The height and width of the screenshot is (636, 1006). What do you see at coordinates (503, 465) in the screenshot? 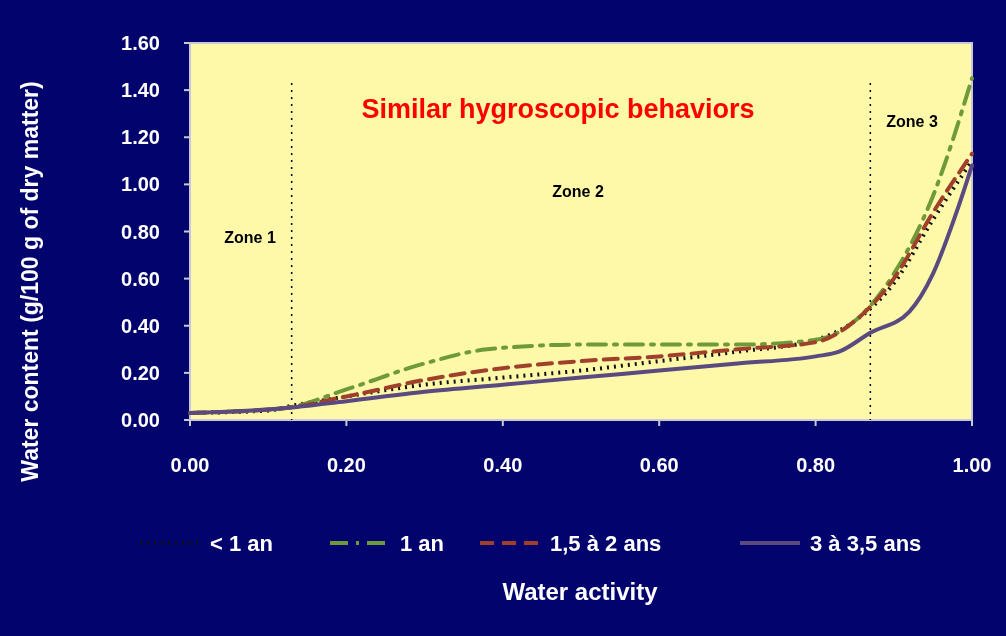
I see `x-tick-label: 0.40` at bounding box center [503, 465].